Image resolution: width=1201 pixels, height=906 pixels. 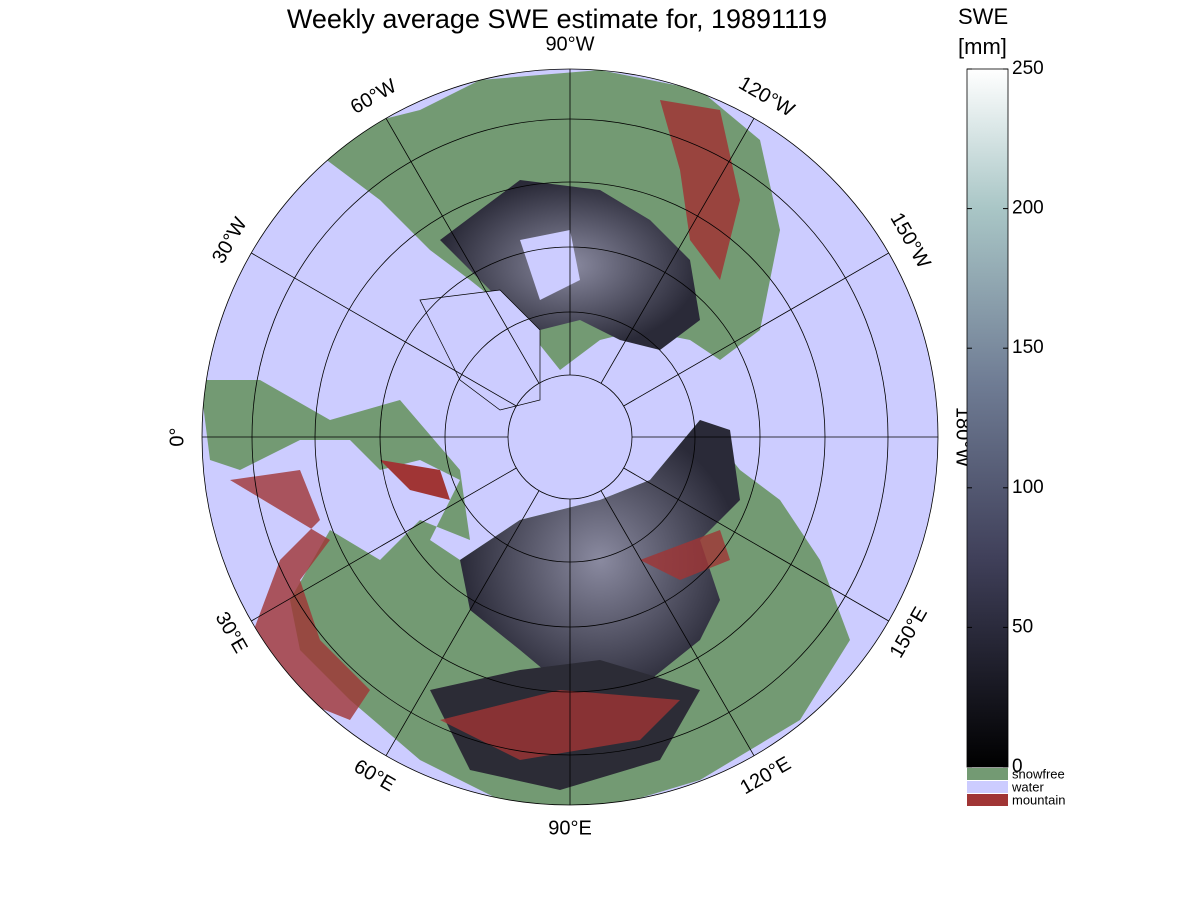 What do you see at coordinates (1027, 786) in the screenshot?
I see `legend-label: water` at bounding box center [1027, 786].